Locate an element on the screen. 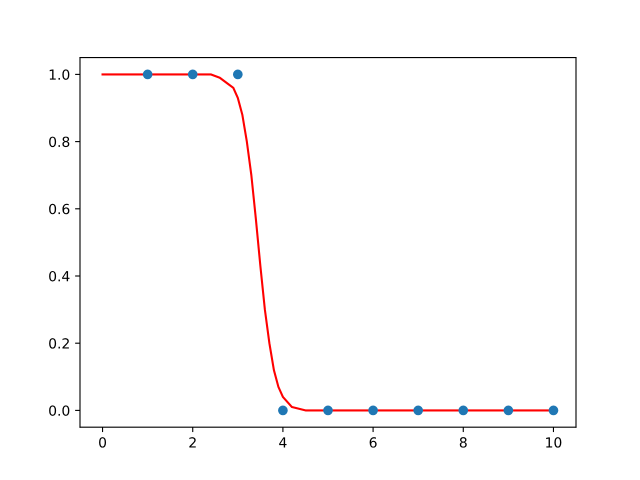 This screenshot has height=480, width=640. x-tick-label: 10 is located at coordinates (554, 442).